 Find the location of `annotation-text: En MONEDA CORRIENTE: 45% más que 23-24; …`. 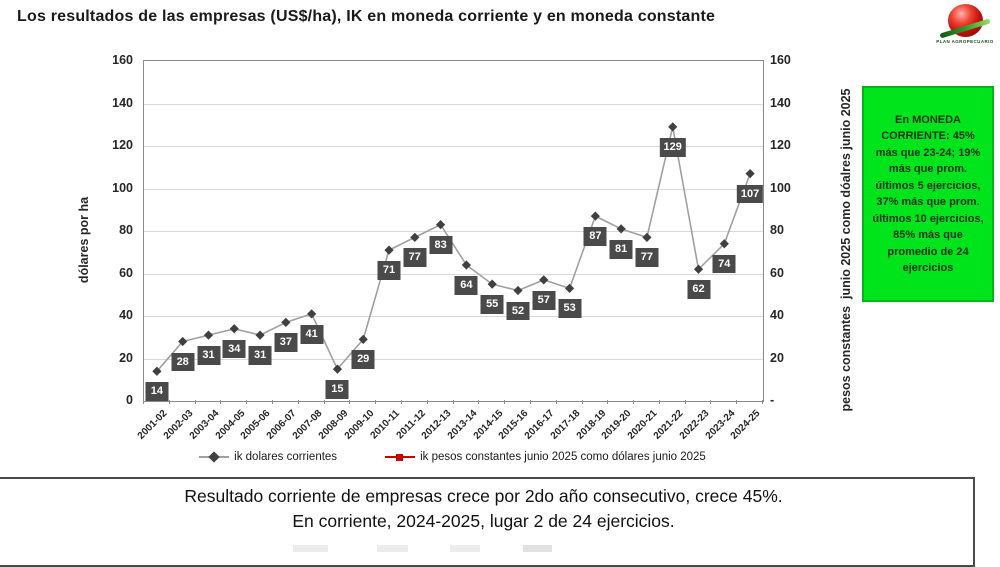

annotation-text: En MONEDA CORRIENTE: 45% más que 23-24; … is located at coordinates (928, 194).